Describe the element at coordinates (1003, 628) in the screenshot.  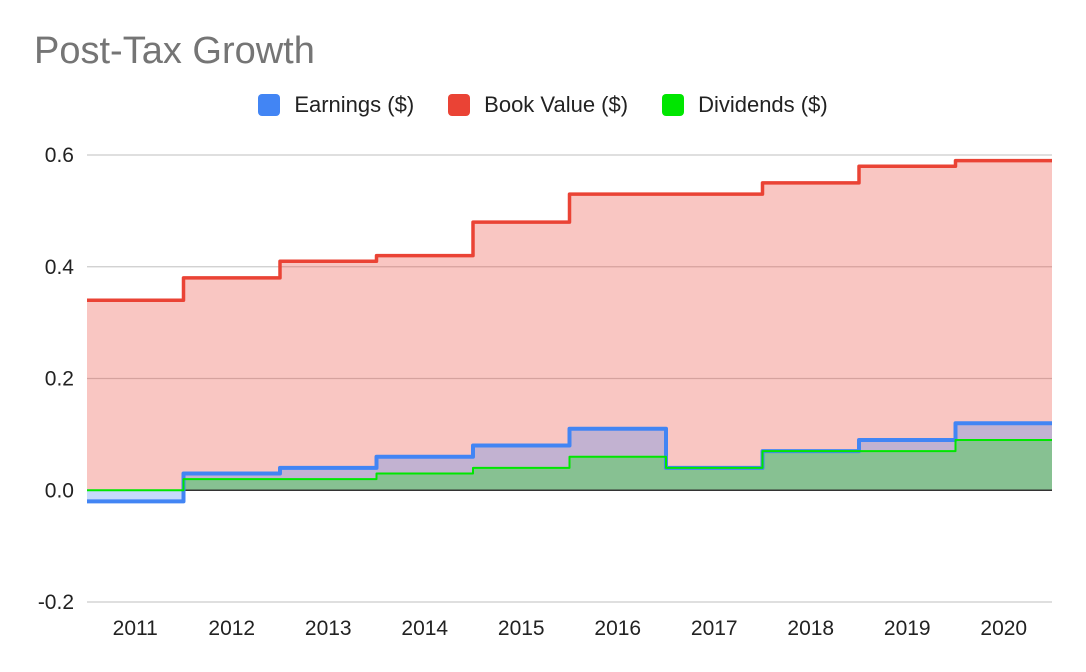
I see `x-tick-label: 2020` at that location.